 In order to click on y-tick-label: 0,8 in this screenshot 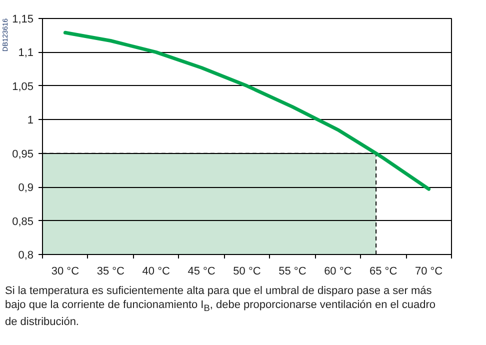, I will do `click(26, 256)`.